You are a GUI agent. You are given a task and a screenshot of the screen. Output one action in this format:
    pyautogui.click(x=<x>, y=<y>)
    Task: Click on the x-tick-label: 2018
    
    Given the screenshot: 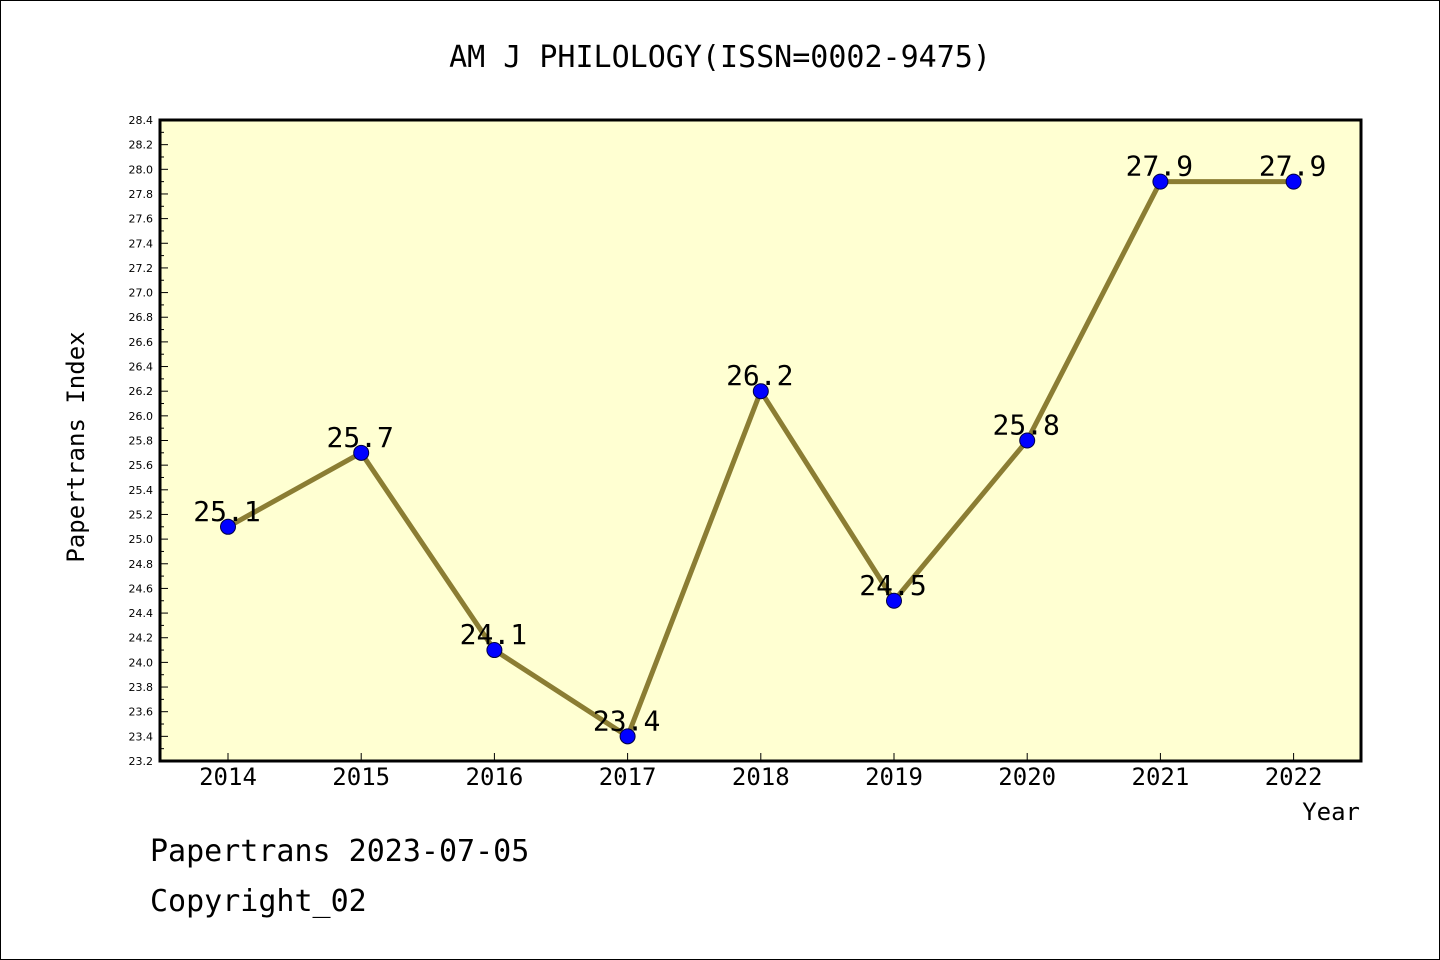 What is the action you would take?
    pyautogui.click(x=761, y=777)
    